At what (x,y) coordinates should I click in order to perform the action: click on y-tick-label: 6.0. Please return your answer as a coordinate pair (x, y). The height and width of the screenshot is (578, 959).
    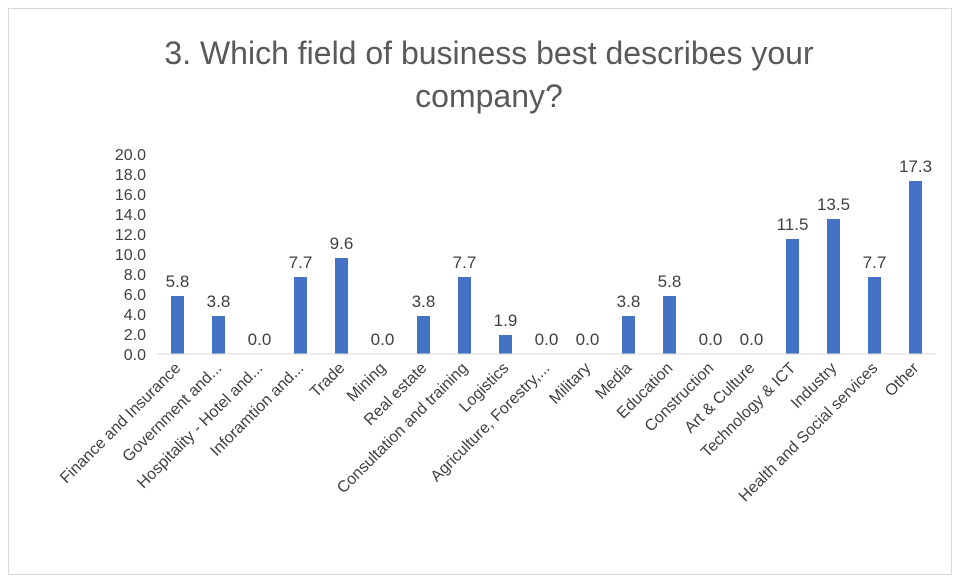
    Looking at the image, I should click on (135, 295).